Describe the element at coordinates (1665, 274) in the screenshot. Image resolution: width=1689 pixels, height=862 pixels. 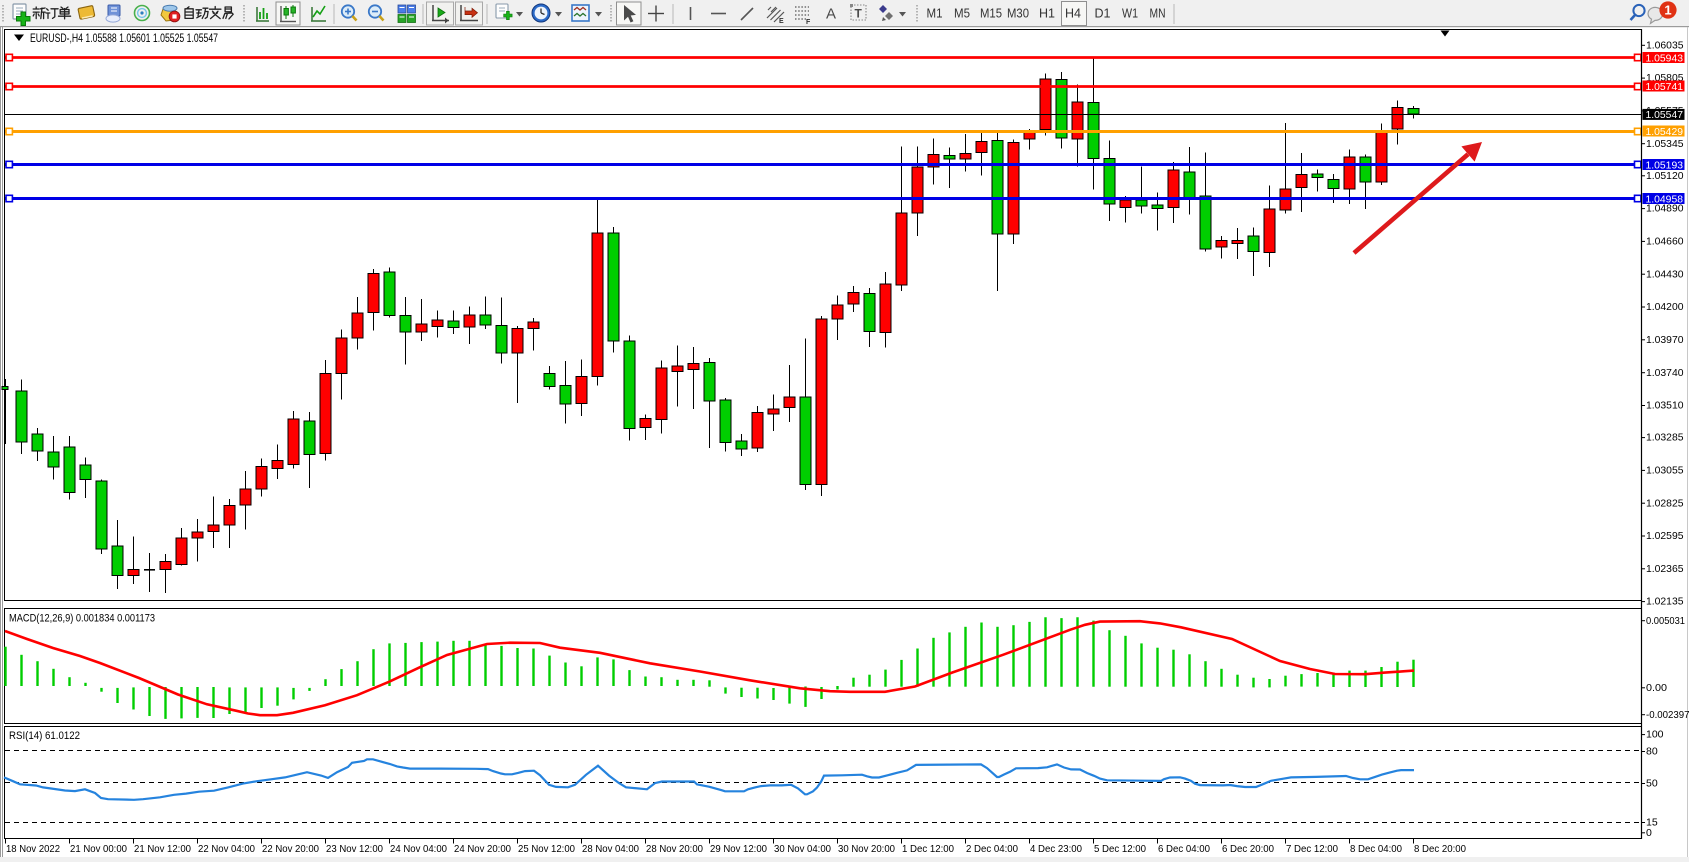
I see `svg-text: 1.04430` at that location.